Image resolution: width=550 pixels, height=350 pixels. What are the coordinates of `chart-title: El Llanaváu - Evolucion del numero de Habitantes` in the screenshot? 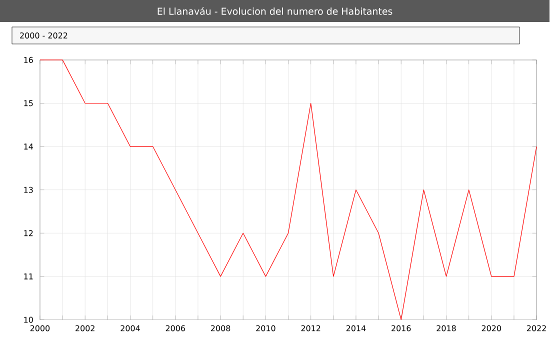 It's located at (275, 11).